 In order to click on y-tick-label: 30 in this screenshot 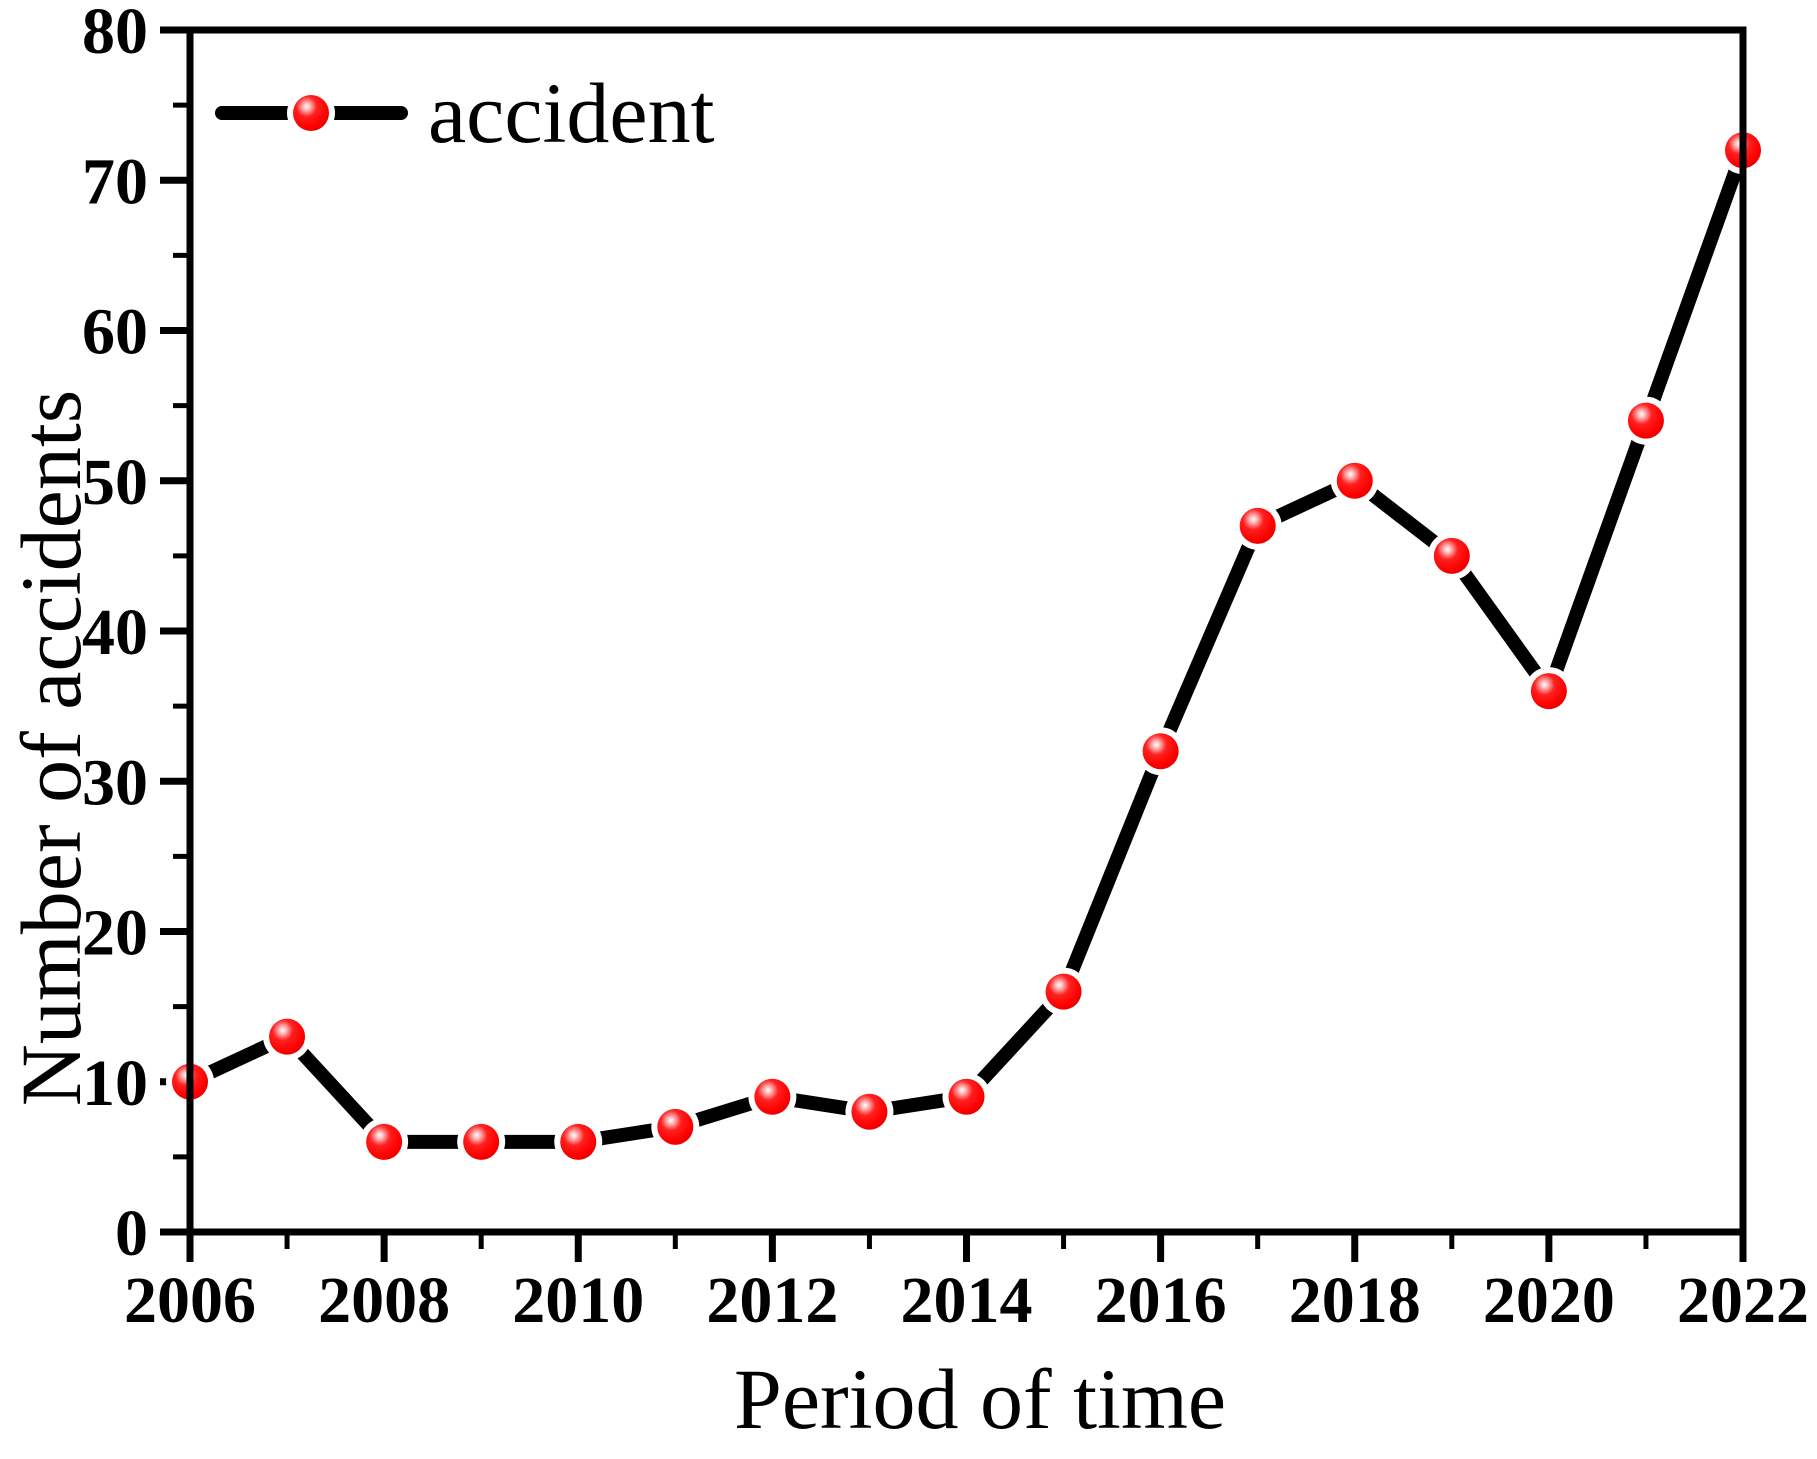, I will do `click(115, 782)`.